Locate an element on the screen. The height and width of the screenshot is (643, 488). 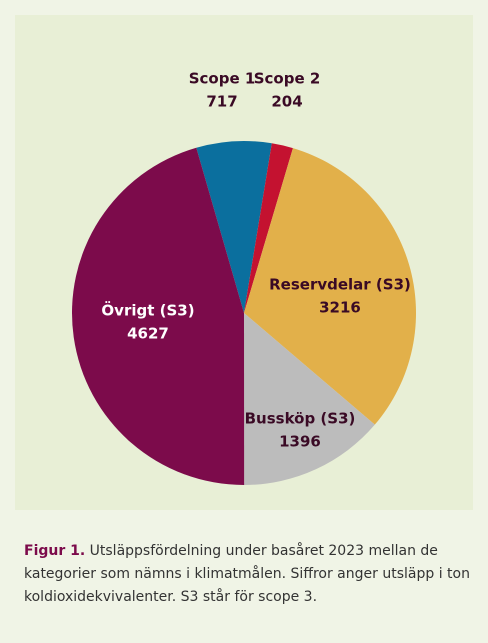
slice-value: 4627 is located at coordinates (148, 334).